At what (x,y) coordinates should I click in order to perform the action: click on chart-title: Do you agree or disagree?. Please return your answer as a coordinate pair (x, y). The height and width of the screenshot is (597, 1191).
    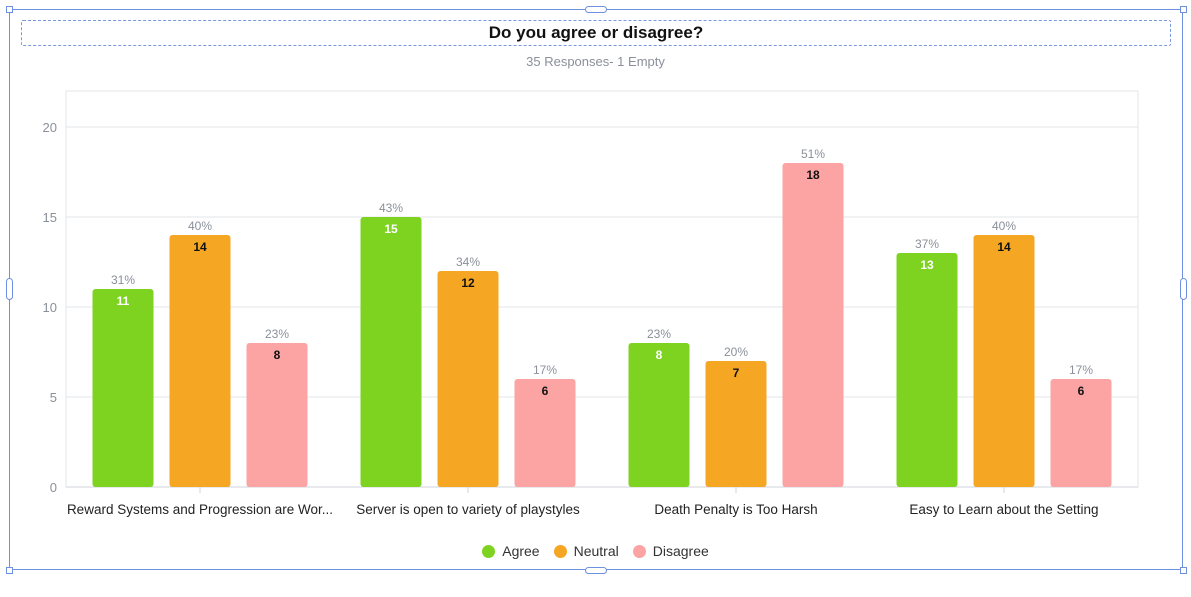
    Looking at the image, I should click on (596, 32).